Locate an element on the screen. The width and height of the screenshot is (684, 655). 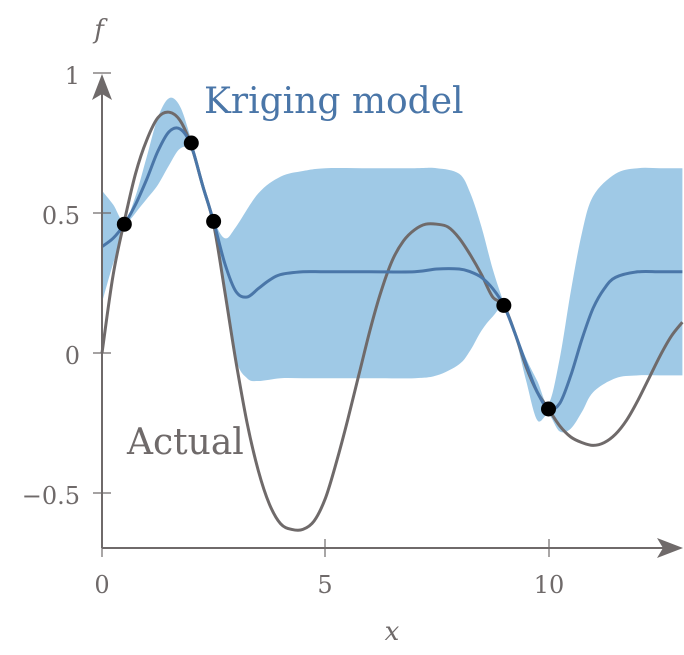
y-tick-label-neg0.5: −0.5 is located at coordinates (51, 496).